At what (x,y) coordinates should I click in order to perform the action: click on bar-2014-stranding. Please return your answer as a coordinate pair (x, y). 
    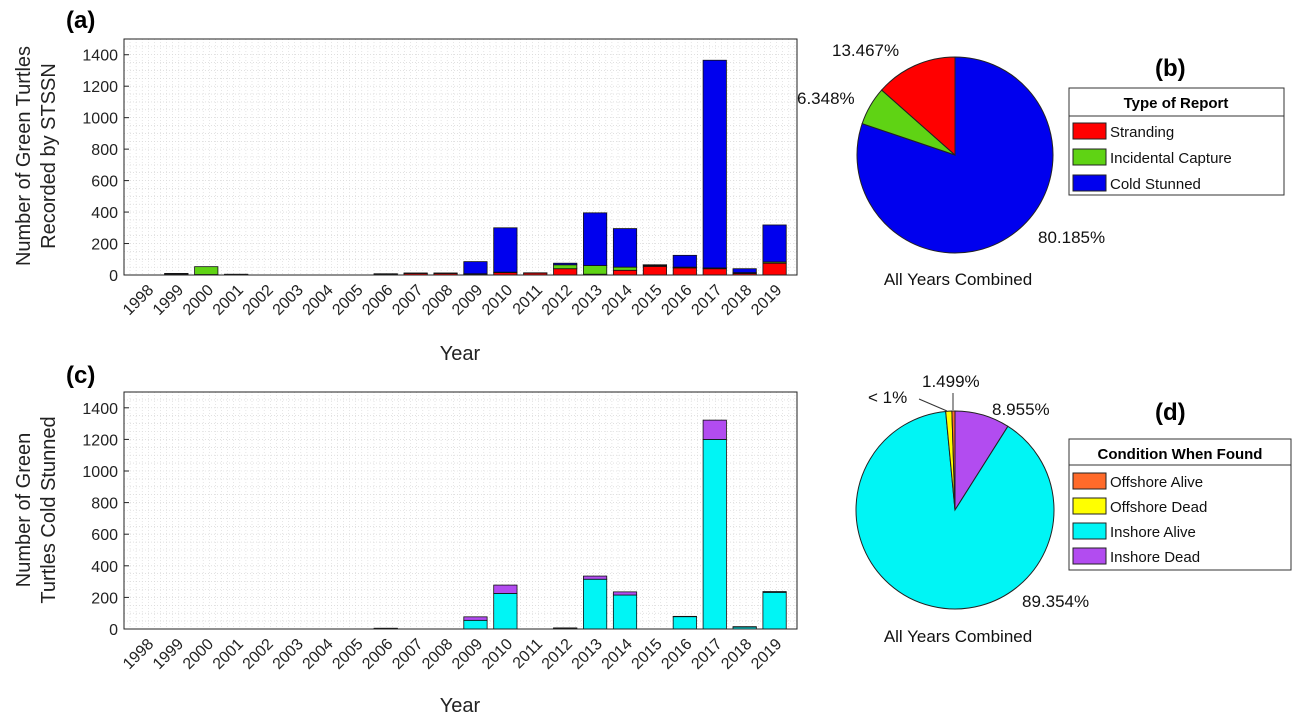
    Looking at the image, I should click on (625, 272).